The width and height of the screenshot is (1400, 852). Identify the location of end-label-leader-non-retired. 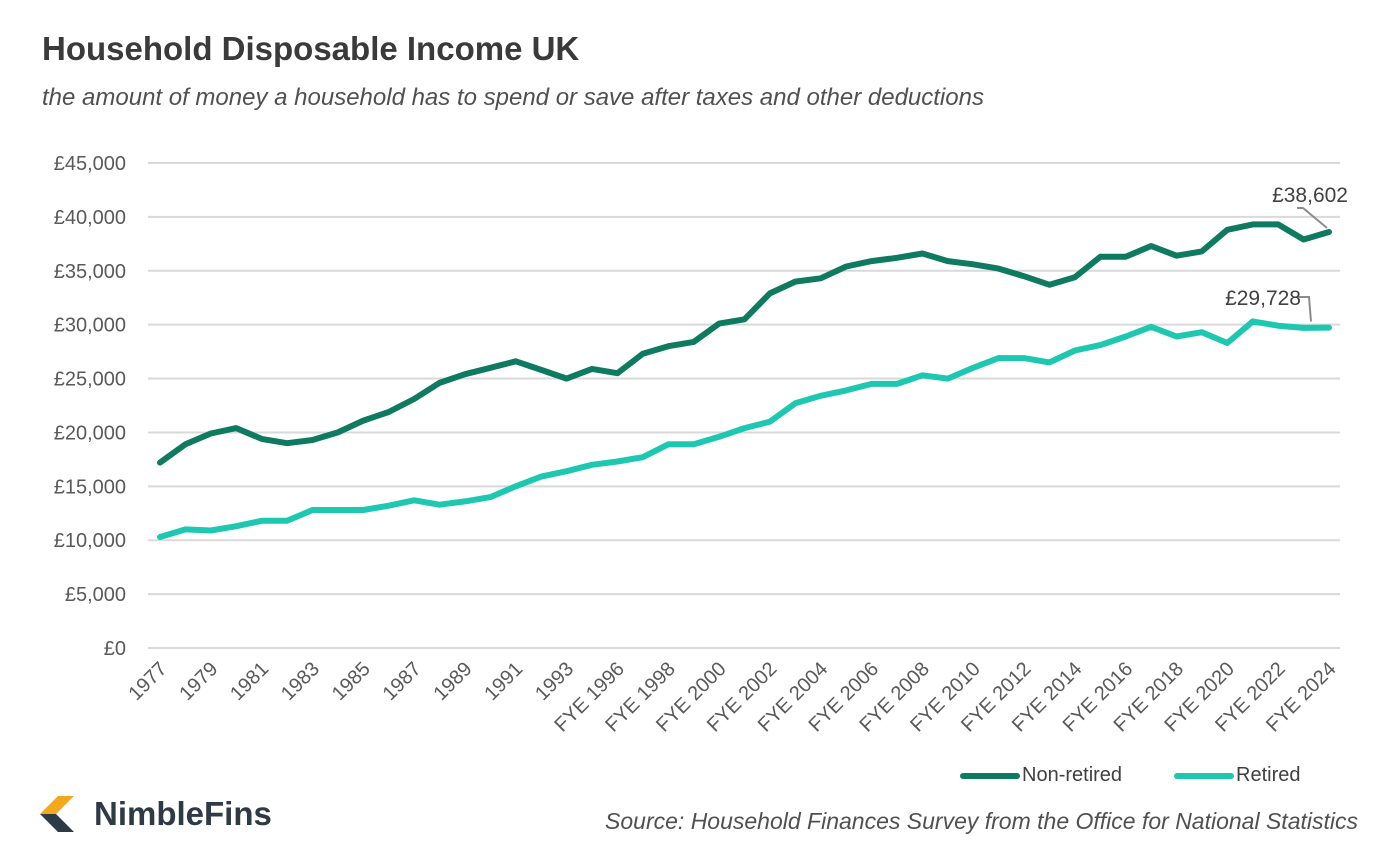
(1312, 217).